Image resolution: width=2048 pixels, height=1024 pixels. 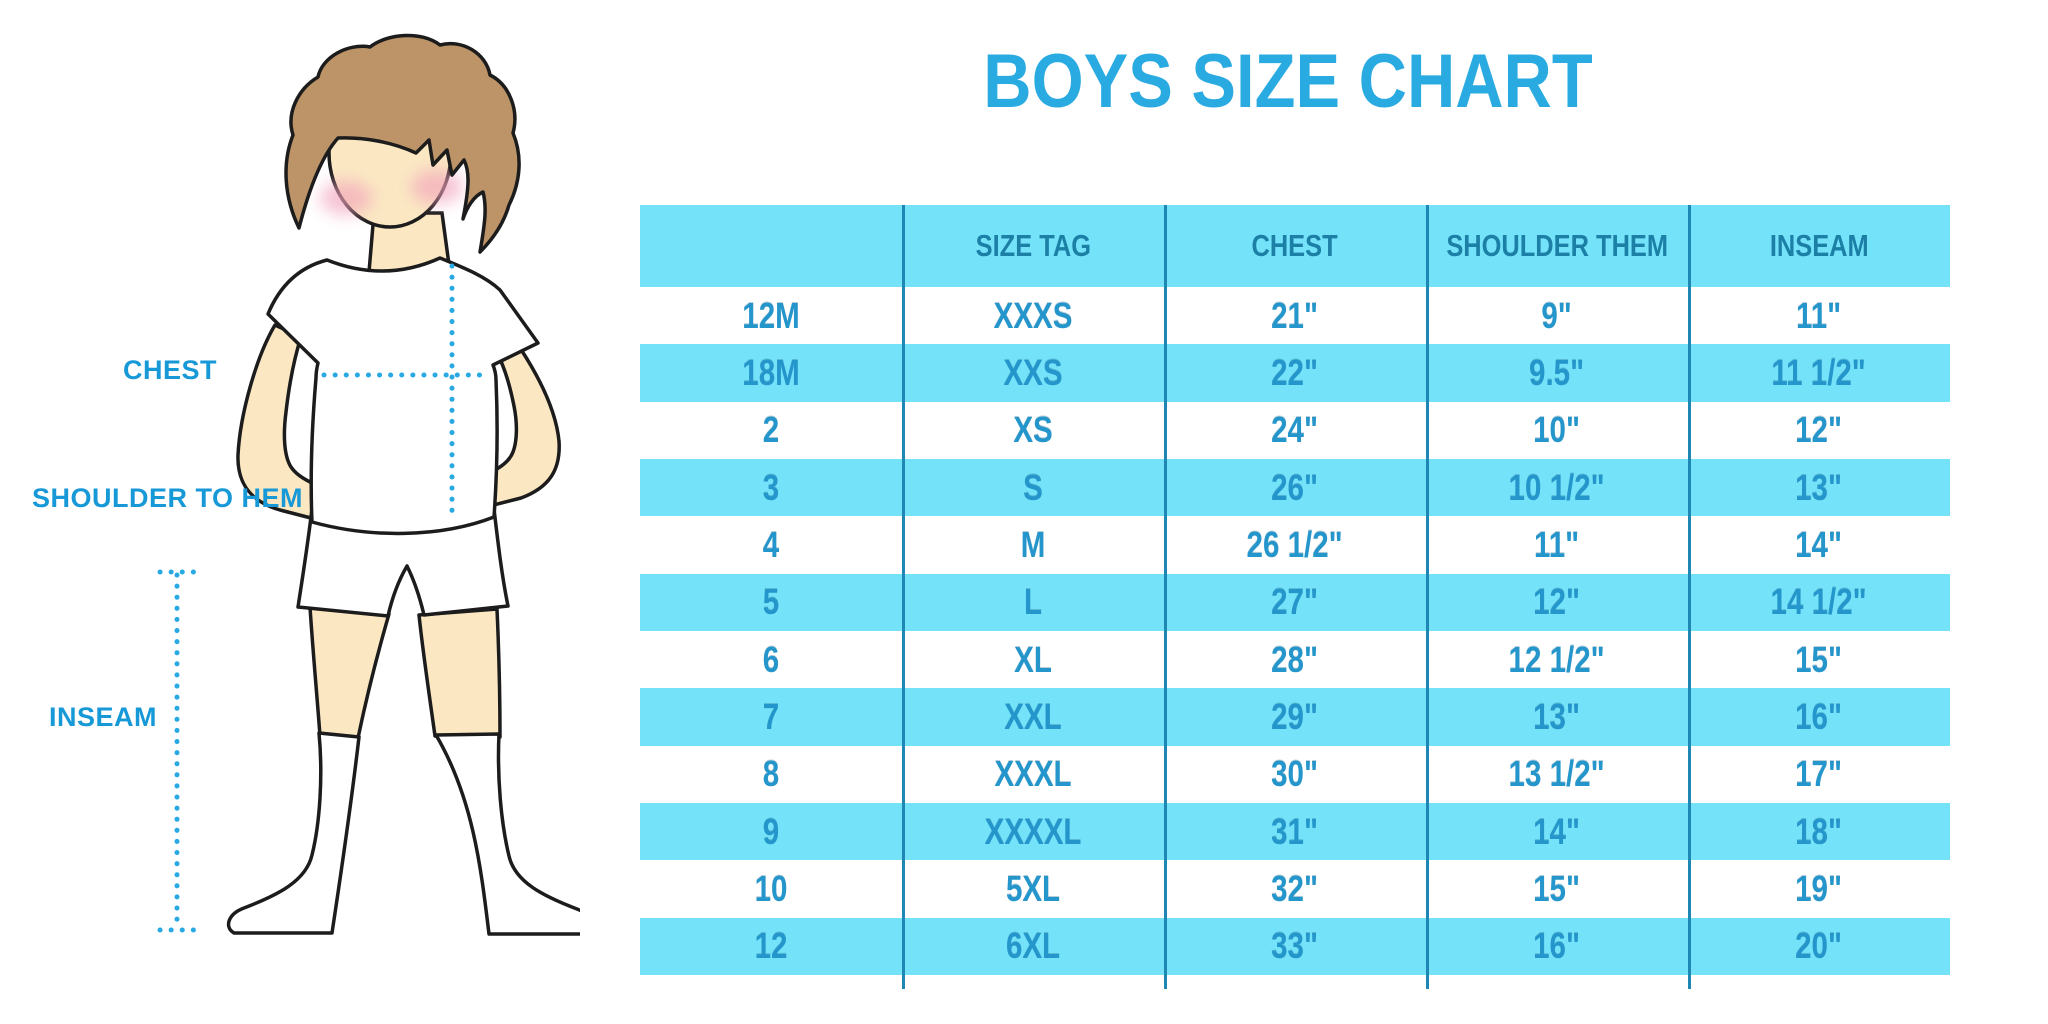 I want to click on chest-label: CHEST, so click(x=169, y=370).